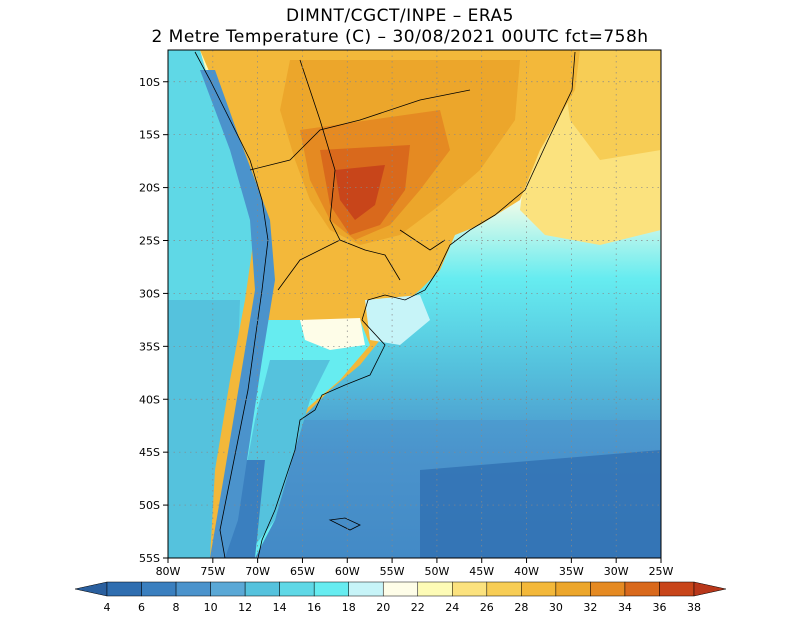  What do you see at coordinates (556, 607) in the screenshot?
I see `colorbar-label: 30` at bounding box center [556, 607].